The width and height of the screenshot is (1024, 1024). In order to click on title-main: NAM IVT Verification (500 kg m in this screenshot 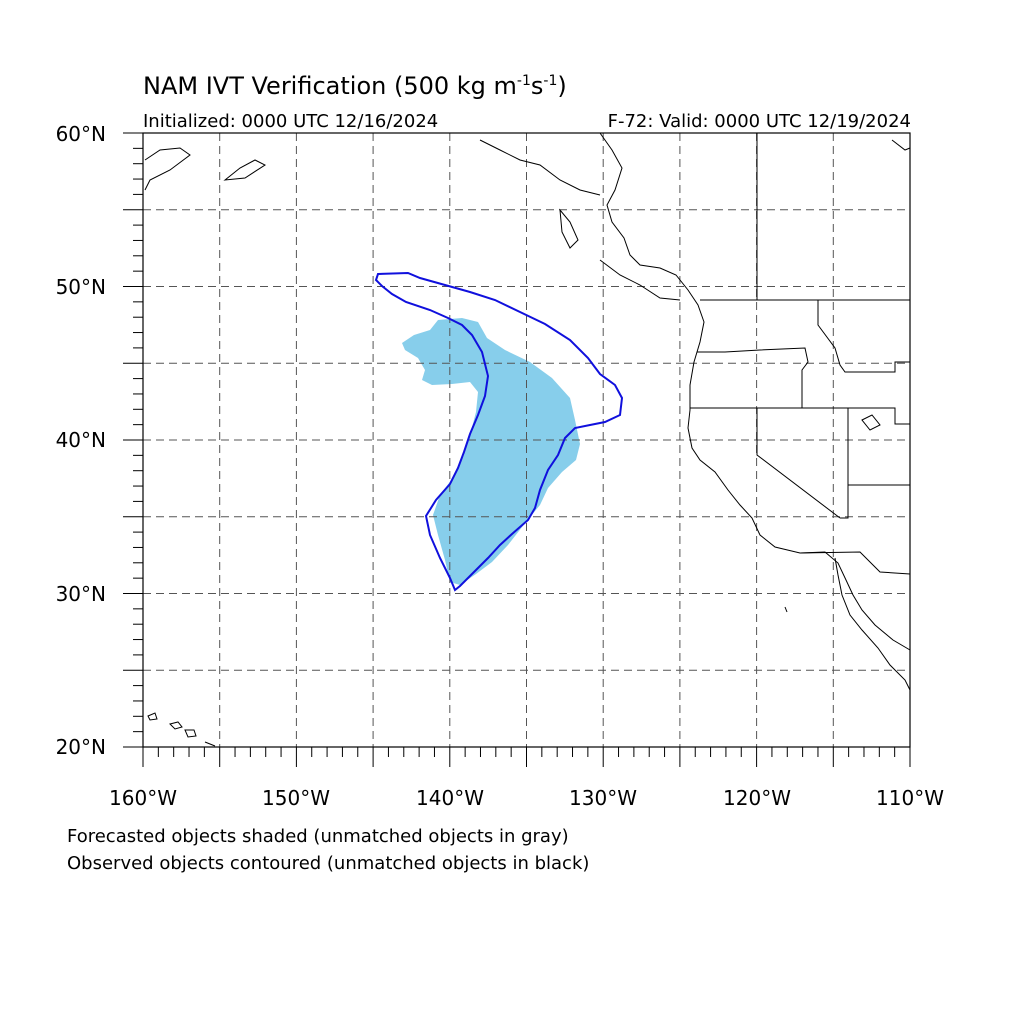, I will do `click(330, 86)`.